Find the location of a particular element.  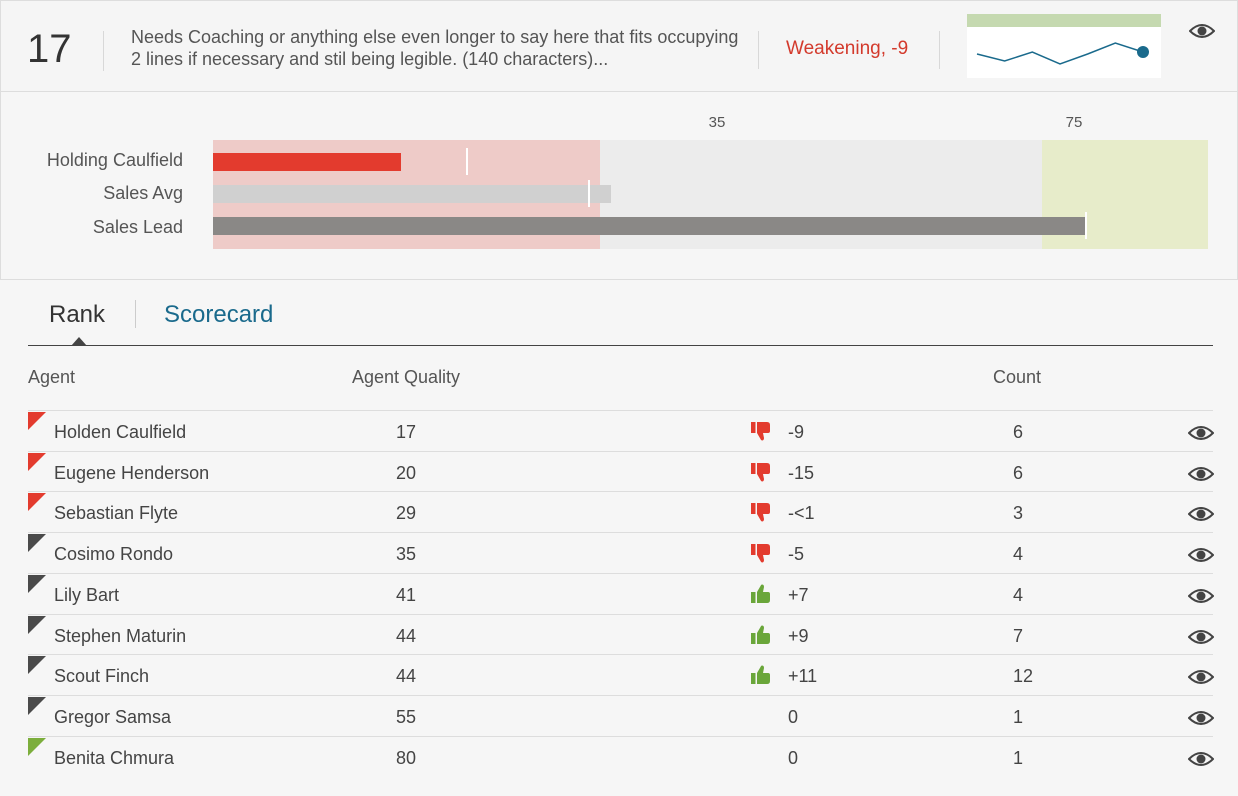

table-row: Eugene Henderson 20 -15 6 is located at coordinates (621, 471).